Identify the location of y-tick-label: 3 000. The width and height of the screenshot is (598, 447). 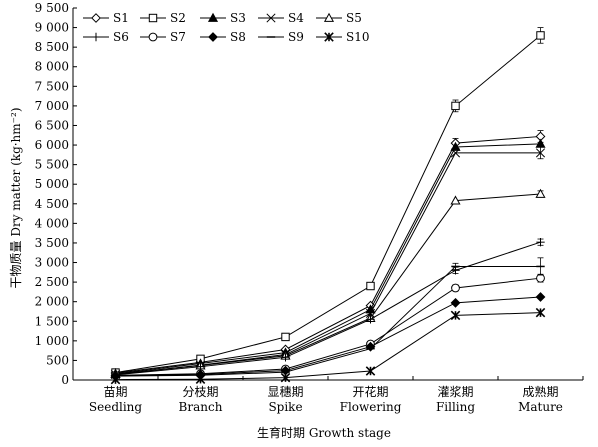
(52, 263).